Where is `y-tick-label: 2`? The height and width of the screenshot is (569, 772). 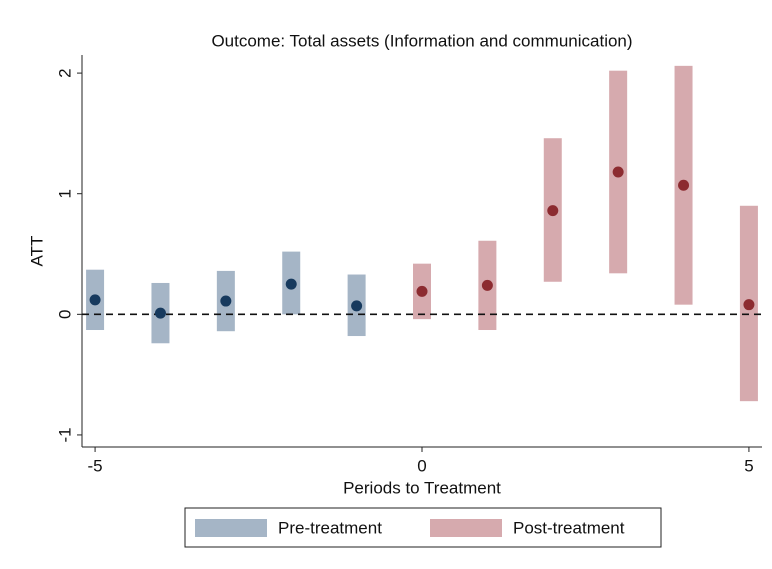
y-tick-label: 2 is located at coordinates (64, 72).